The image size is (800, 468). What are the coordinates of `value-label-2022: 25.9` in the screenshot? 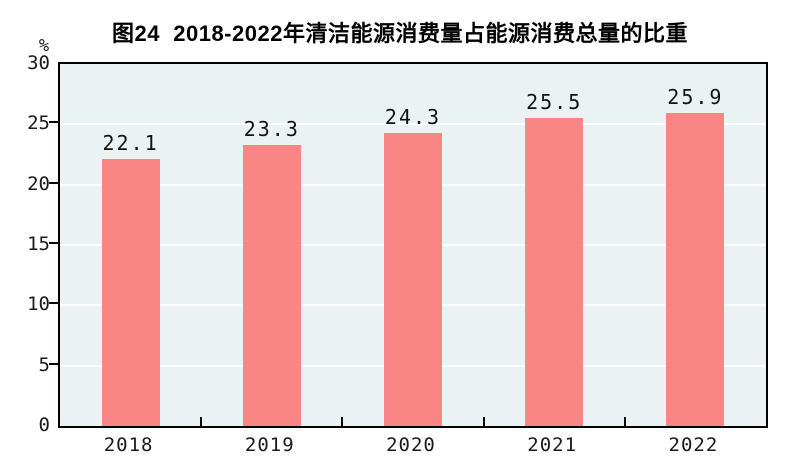 It's located at (695, 97).